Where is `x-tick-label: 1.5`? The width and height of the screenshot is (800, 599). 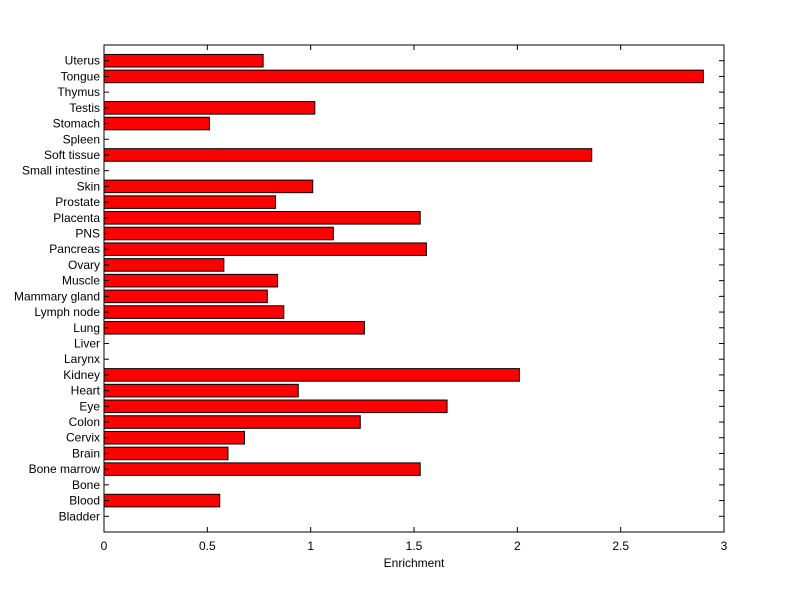 x-tick-label: 1.5 is located at coordinates (414, 546).